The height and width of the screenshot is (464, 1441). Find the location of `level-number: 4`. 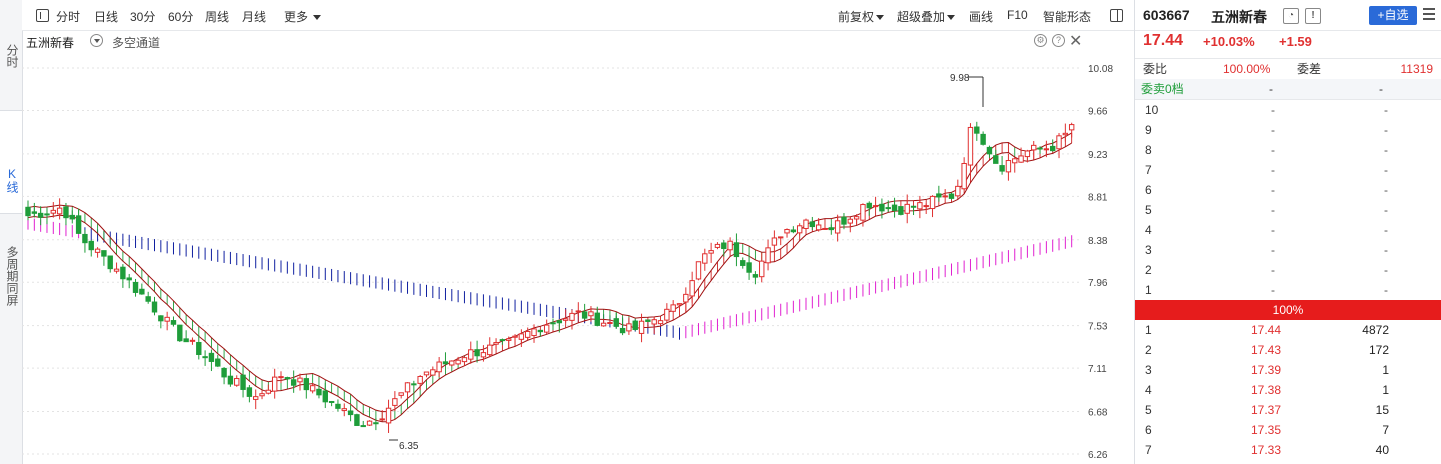

level-number: 4 is located at coordinates (1148, 390).